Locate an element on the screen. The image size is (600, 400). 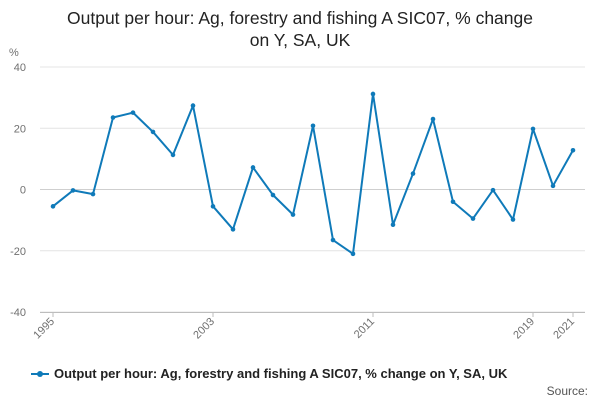
x-tick-label: 2019 is located at coordinates (524, 329).